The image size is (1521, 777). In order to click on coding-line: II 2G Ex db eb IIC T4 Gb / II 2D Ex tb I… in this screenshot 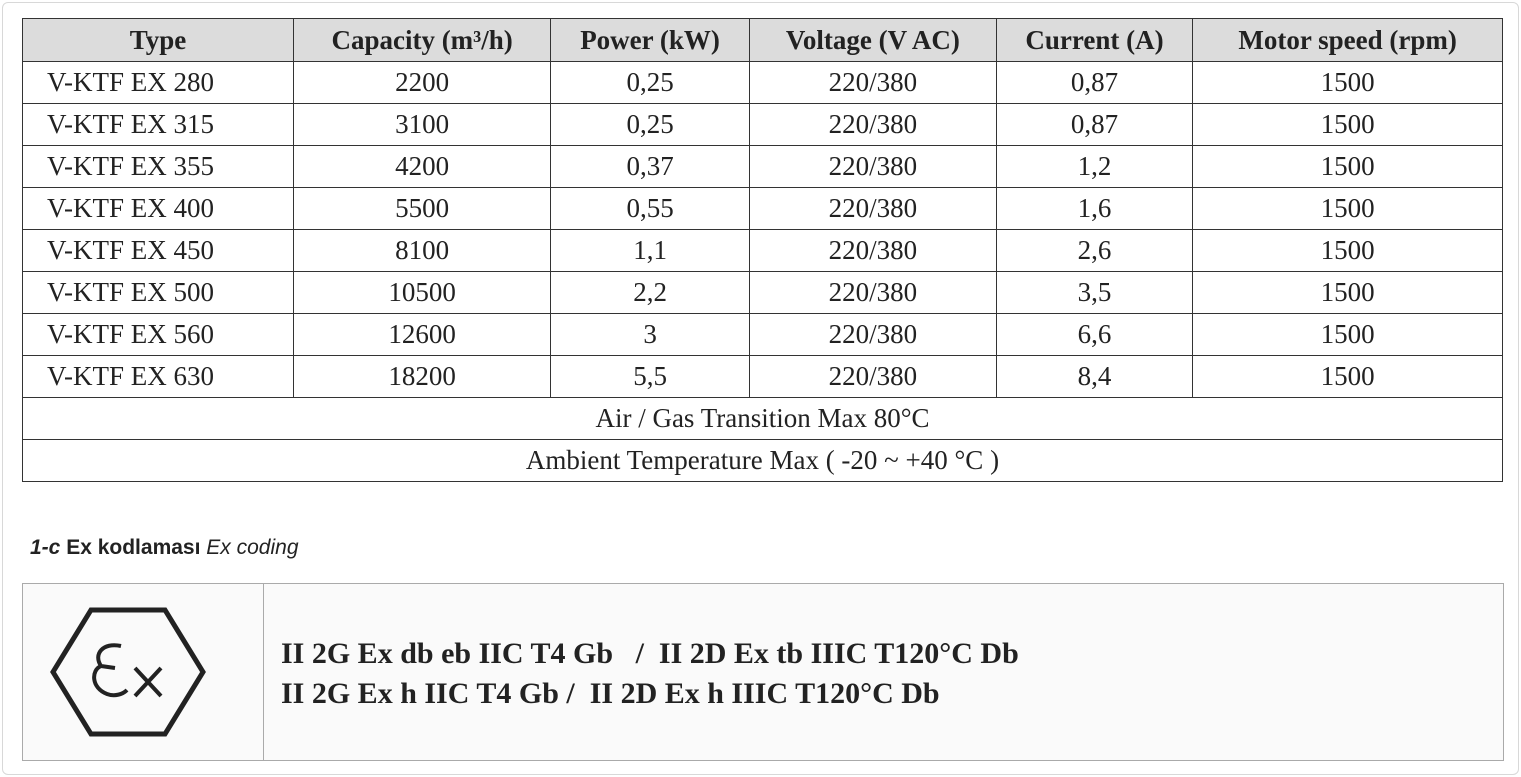, I will do `click(650, 653)`.